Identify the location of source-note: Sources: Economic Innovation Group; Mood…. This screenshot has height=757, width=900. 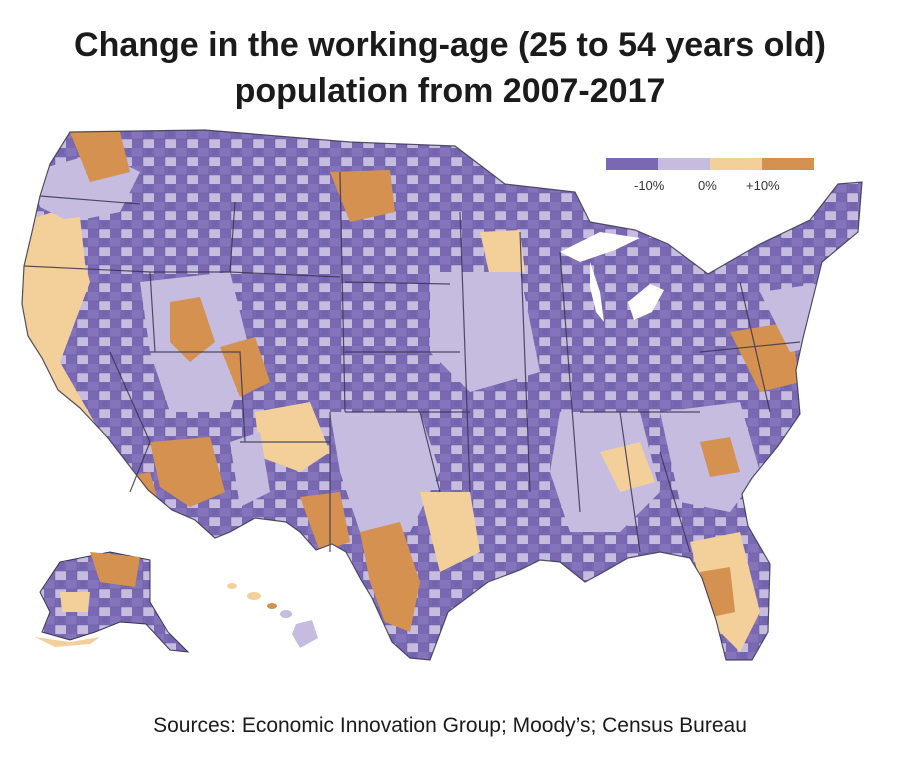
(450, 725).